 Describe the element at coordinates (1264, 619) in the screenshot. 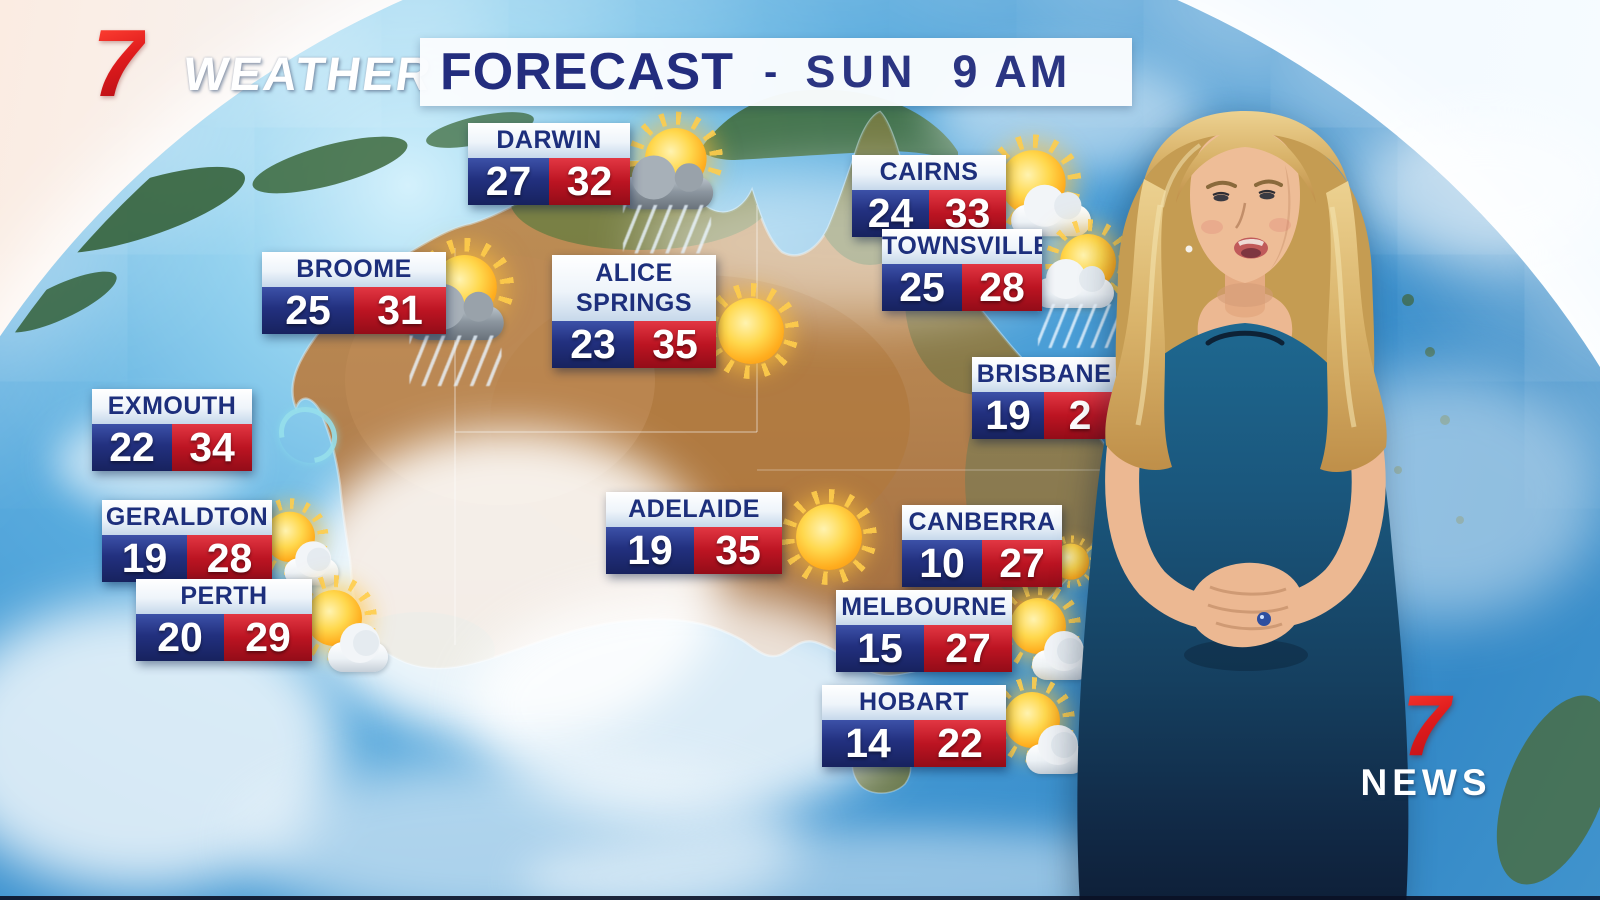

I see `presenter-ring` at that location.